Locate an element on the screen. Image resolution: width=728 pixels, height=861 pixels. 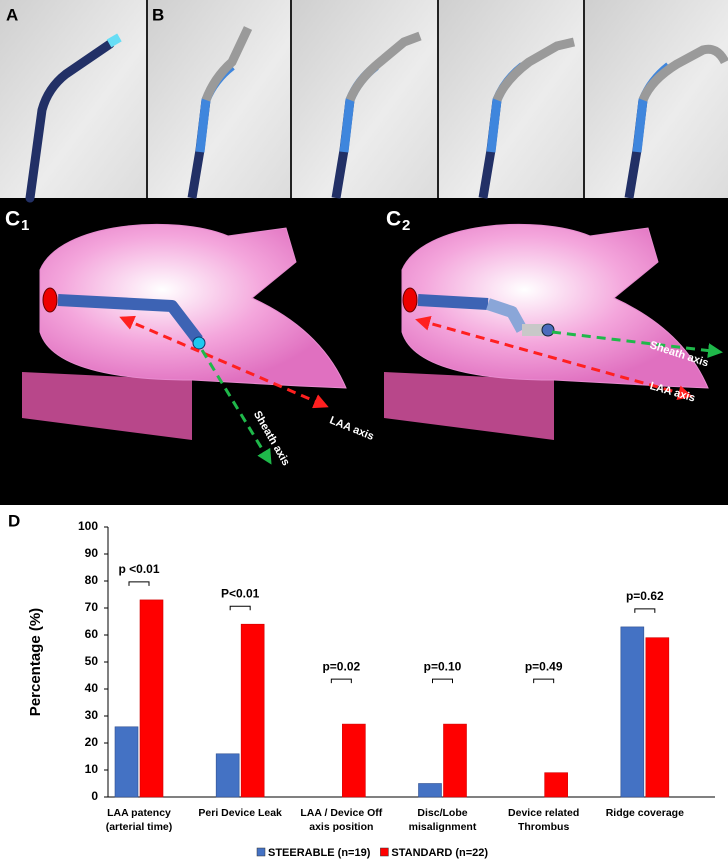
p-value: p=0.49 is located at coordinates (544, 666).